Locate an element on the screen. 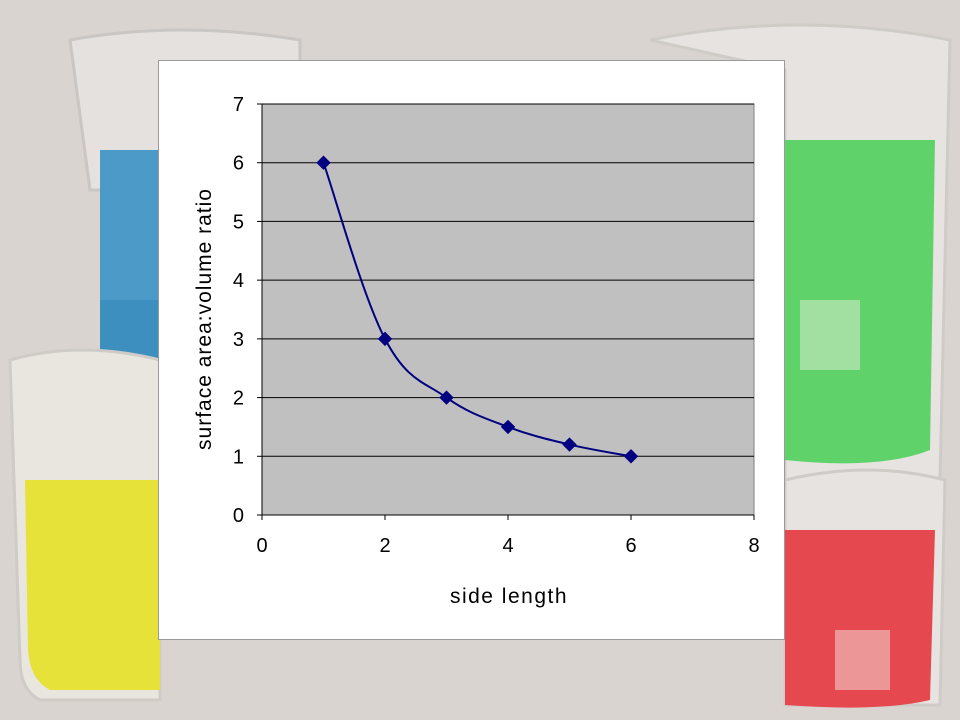 The height and width of the screenshot is (720, 960). y-axis-ticks: 0 1 2 3 4 5 6 7 is located at coordinates (247, 310).